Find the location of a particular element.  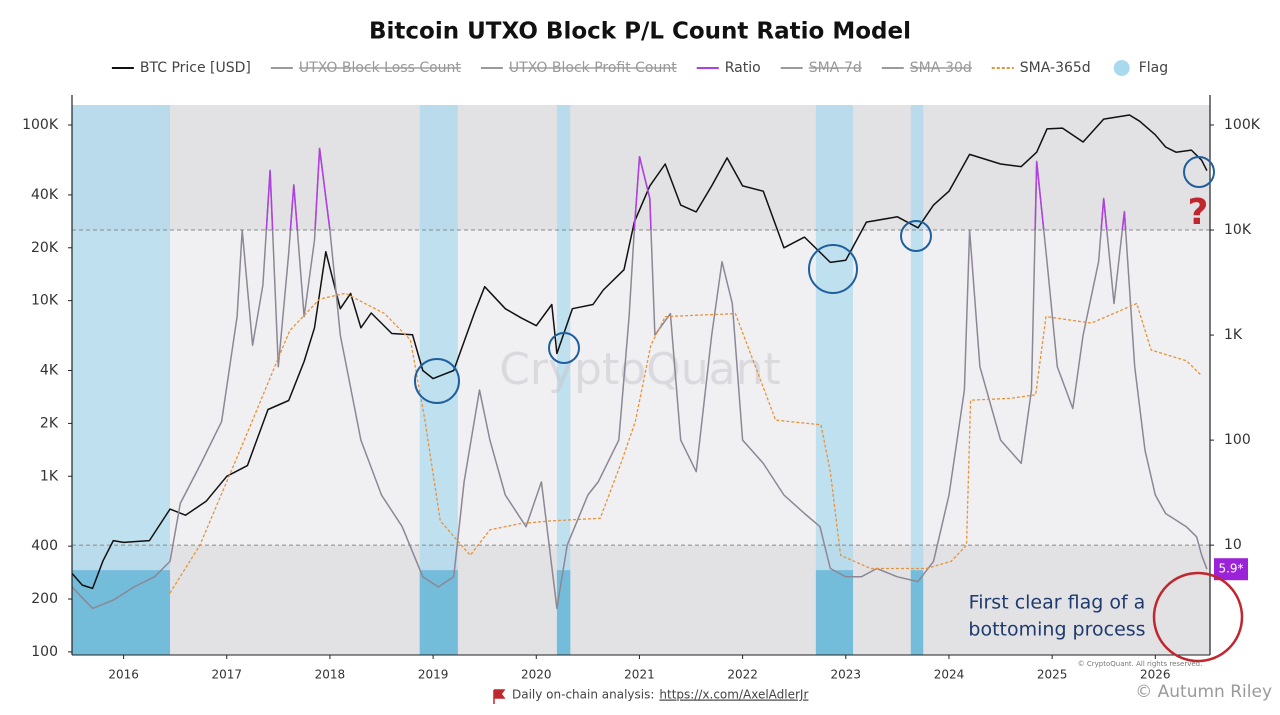

legend-item: BTC Price [USD] is located at coordinates (181, 68).